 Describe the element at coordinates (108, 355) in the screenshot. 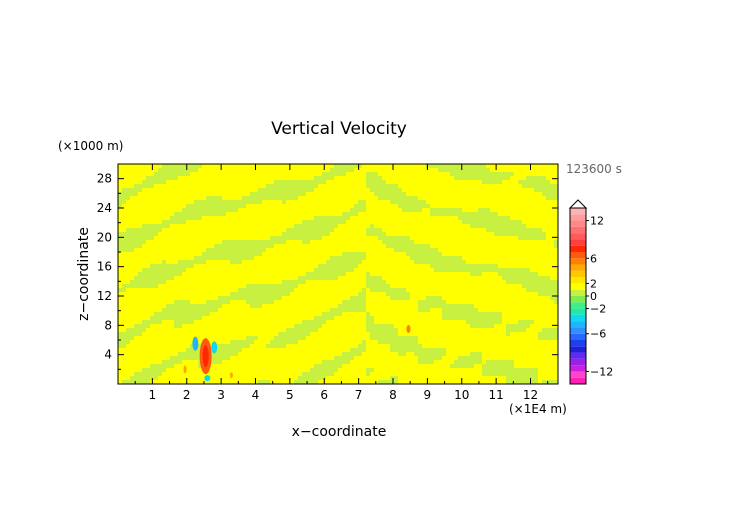

I see `y-tick-label: 4` at that location.